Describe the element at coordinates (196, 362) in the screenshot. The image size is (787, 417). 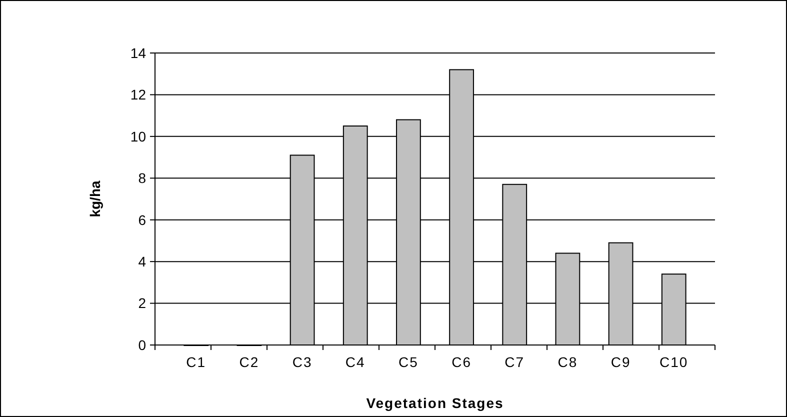
I see `x-tick-label: C1` at that location.